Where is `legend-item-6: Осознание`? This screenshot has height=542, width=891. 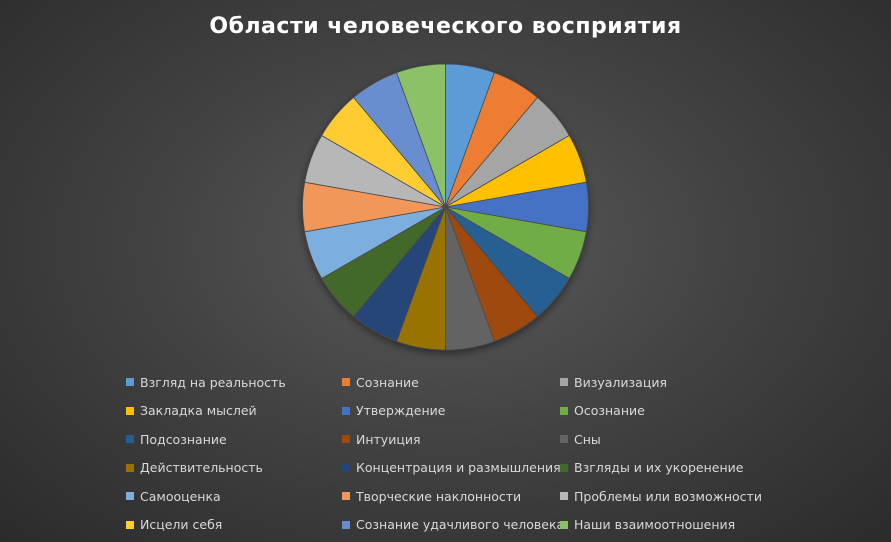
legend-item-6: Осознание is located at coordinates (675, 411).